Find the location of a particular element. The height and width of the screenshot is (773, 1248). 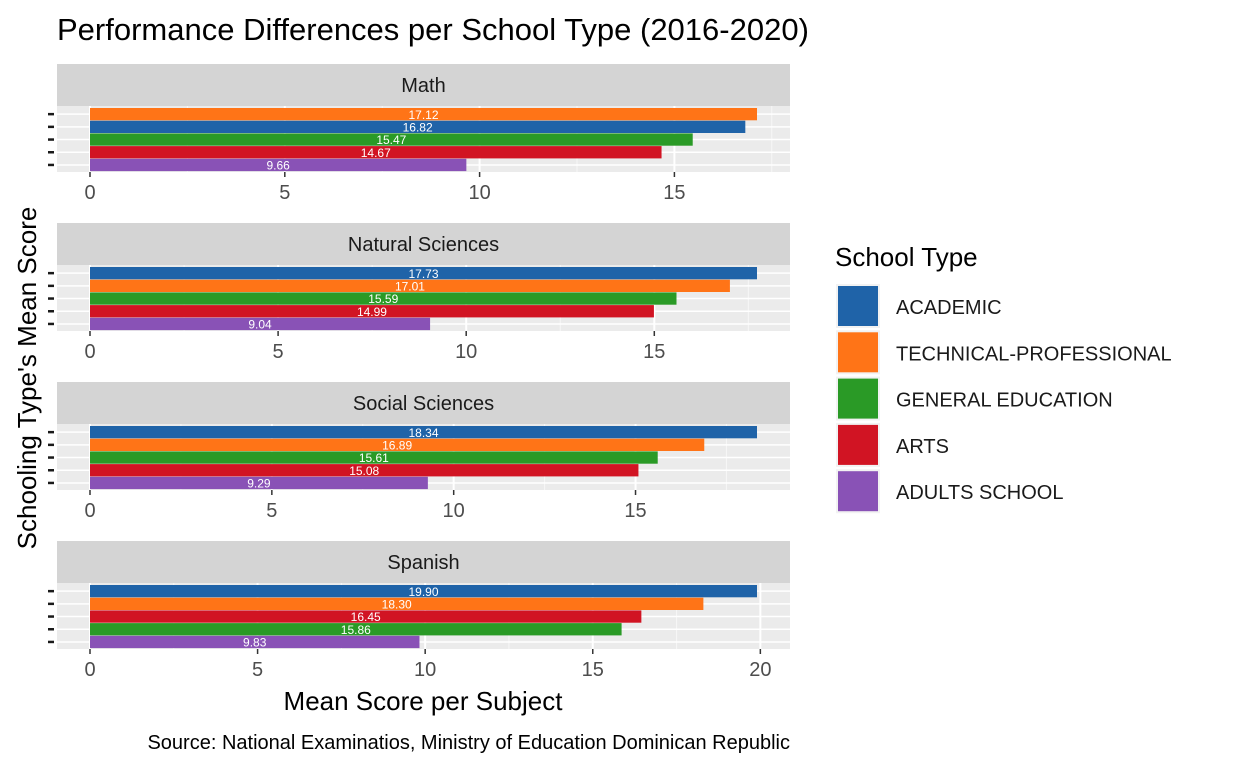

x-tick-label: 20 is located at coordinates (760, 670).